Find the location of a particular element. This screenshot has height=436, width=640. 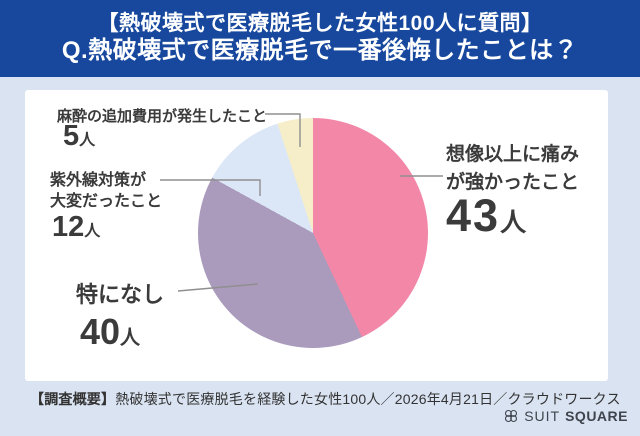

suit-square-logo: SUIT SQUARE is located at coordinates (565, 416).